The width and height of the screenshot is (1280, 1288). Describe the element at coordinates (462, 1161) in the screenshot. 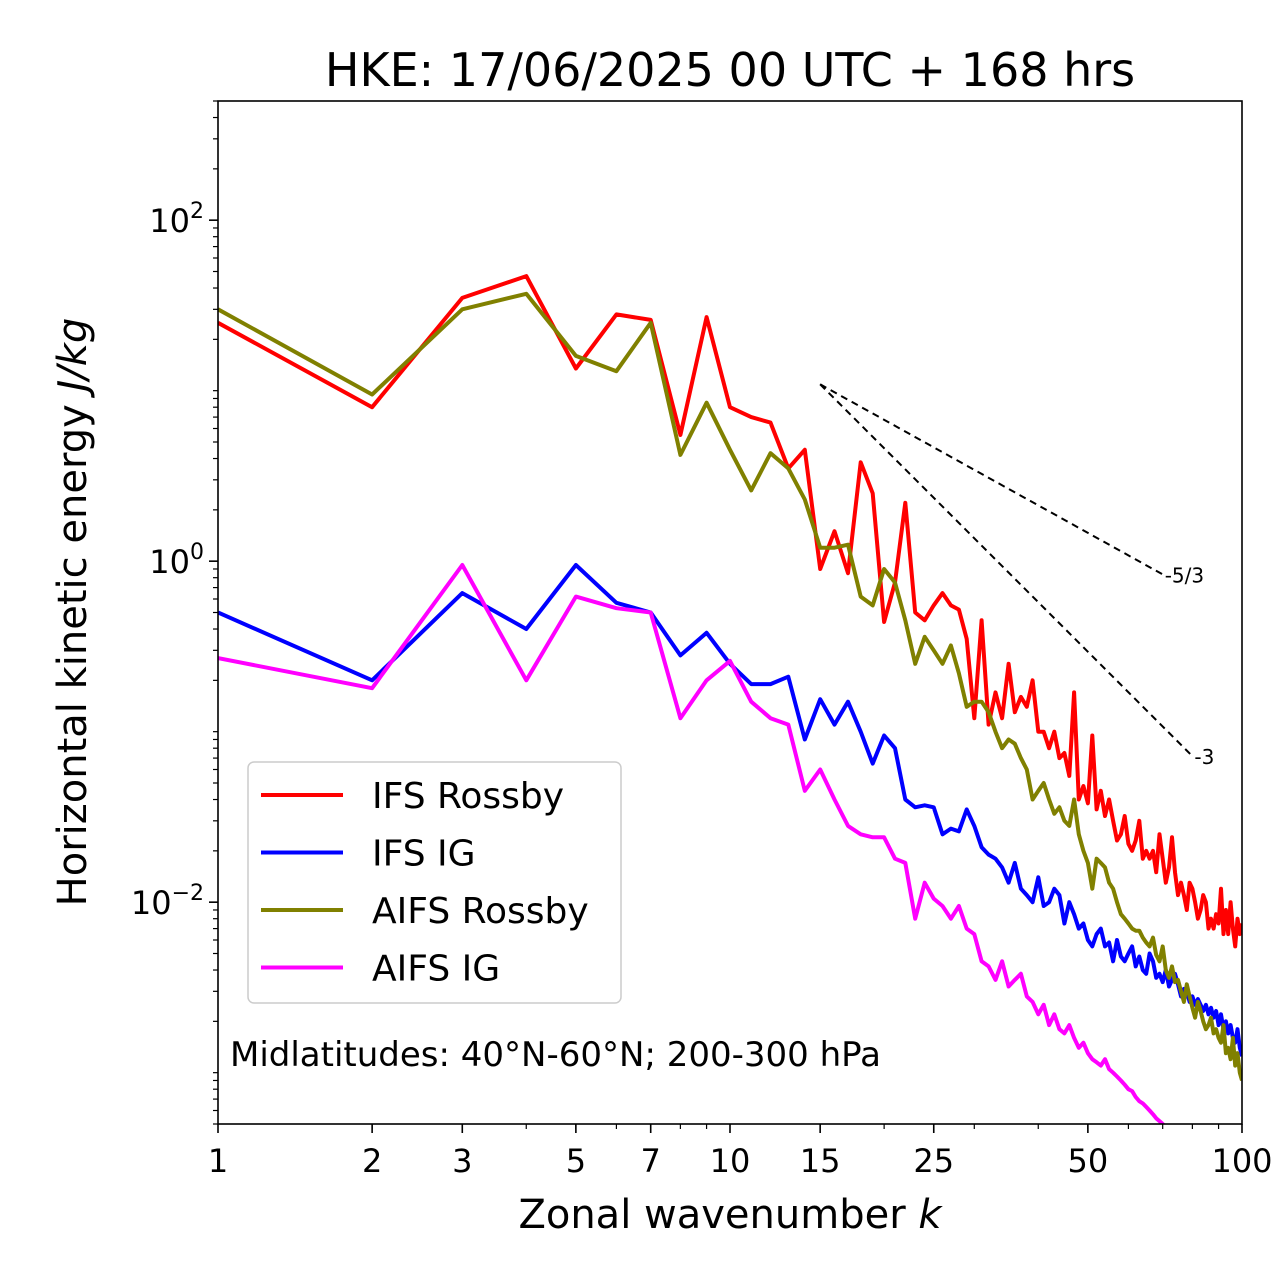

I see `x-tick-label: 3` at that location.